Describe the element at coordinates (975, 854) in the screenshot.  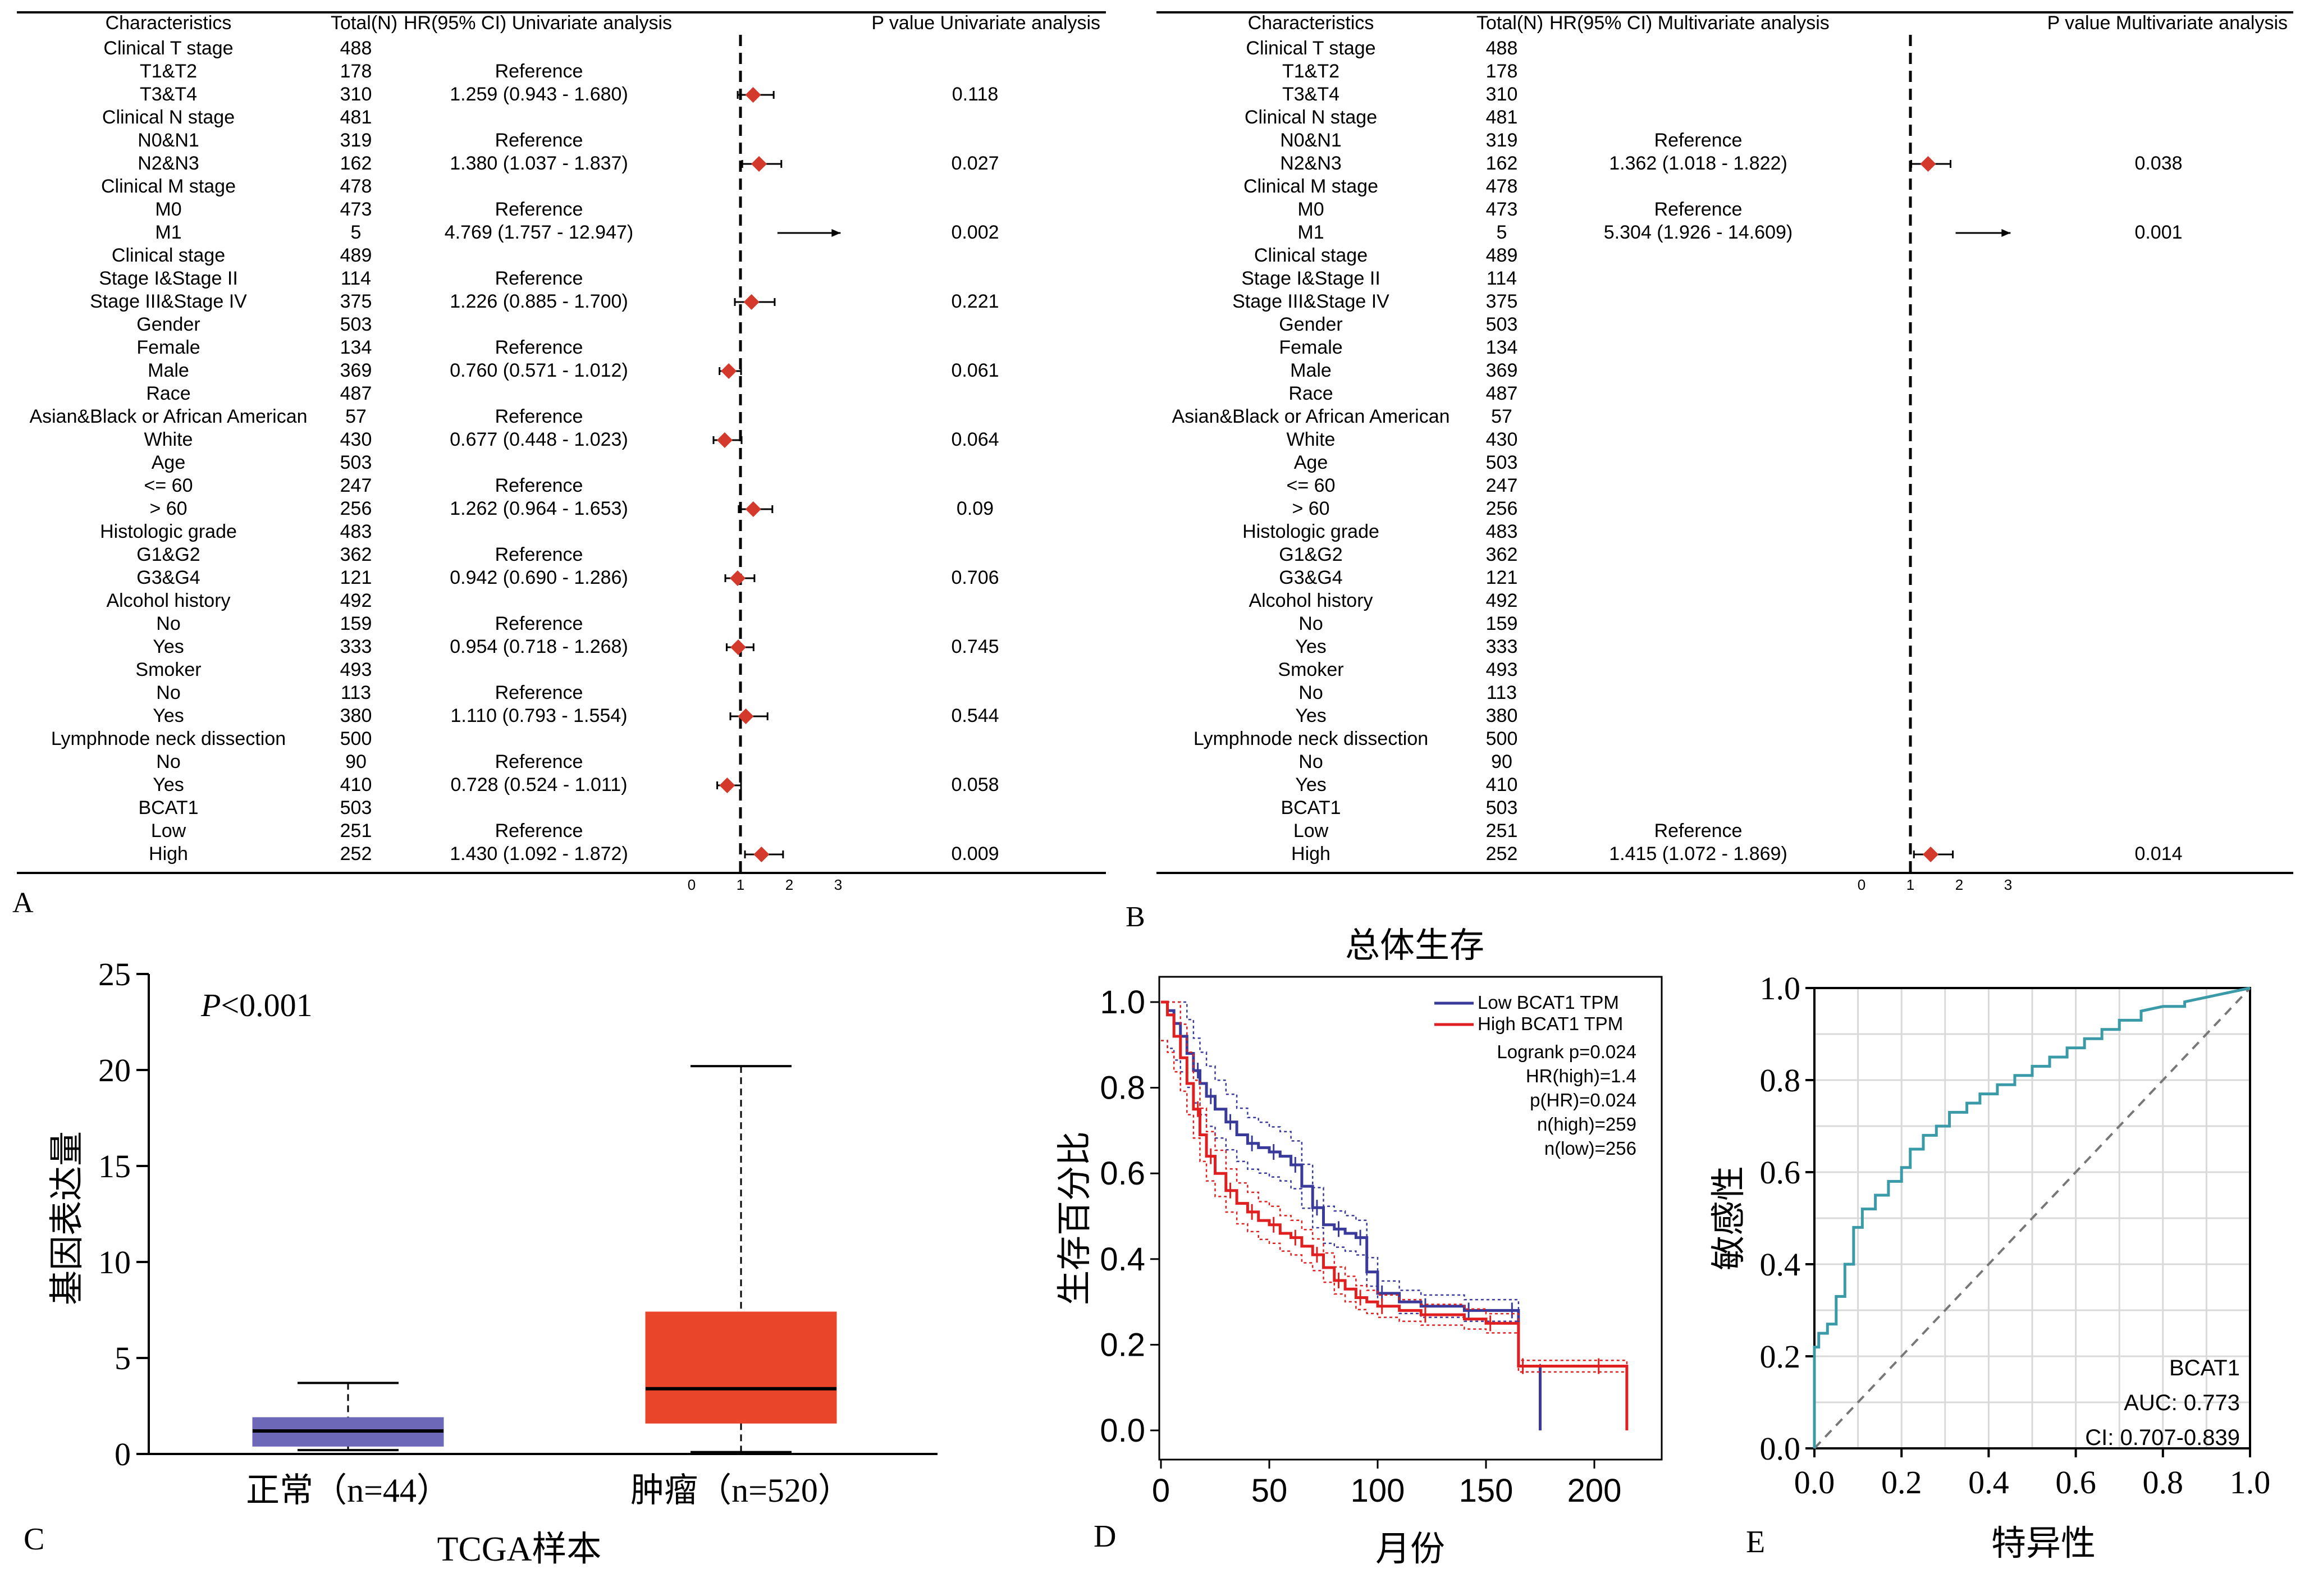
I see `row-p-value: 0.009` at that location.